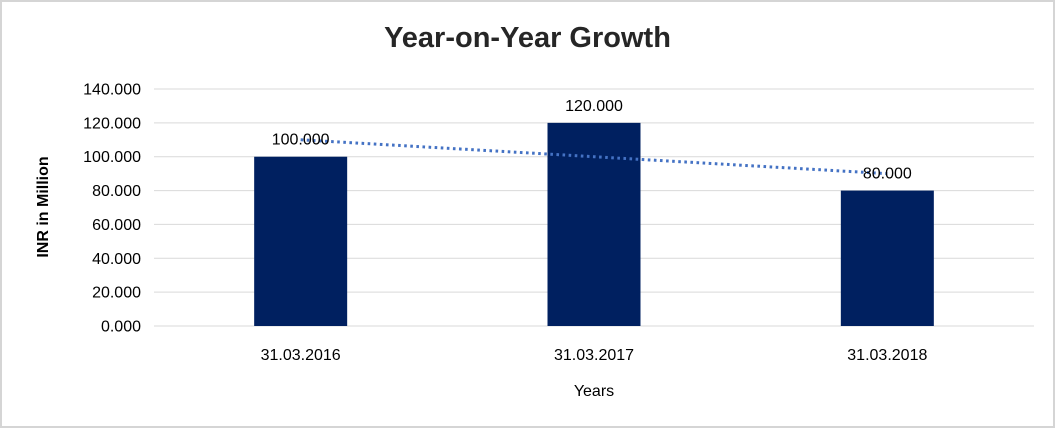 Image resolution: width=1055 pixels, height=428 pixels. Describe the element at coordinates (116, 225) in the screenshot. I see `y-tick-label: 60.000` at that location.